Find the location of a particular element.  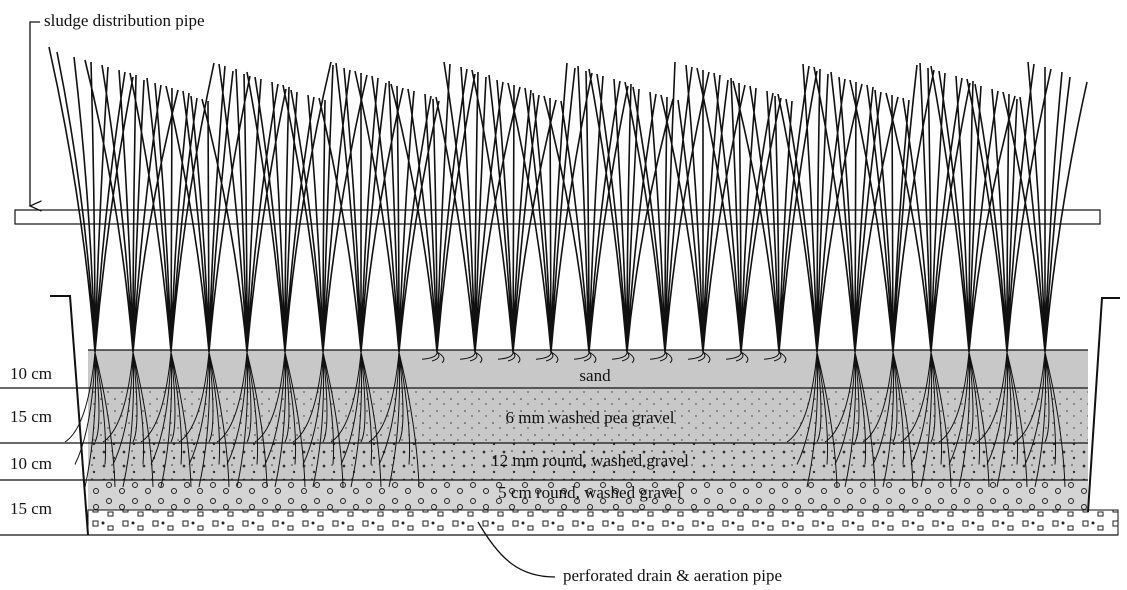

sand-layer is located at coordinates (588, 369).